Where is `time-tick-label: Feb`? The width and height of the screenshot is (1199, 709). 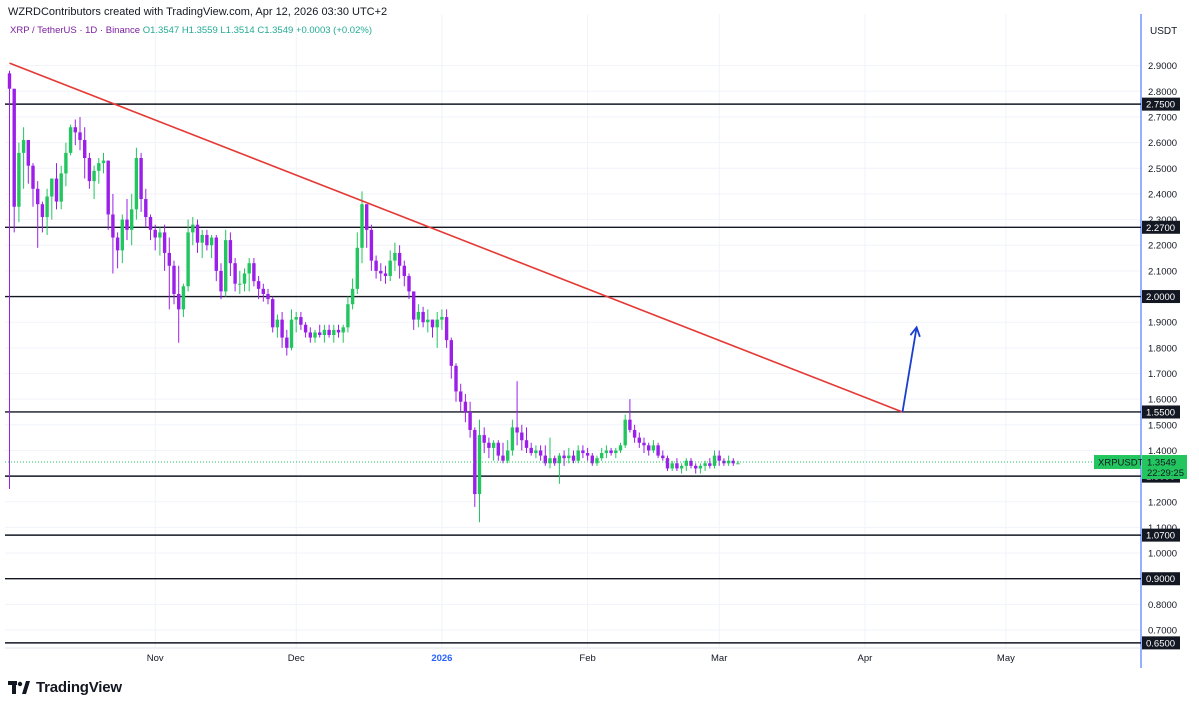
time-tick-label: Feb is located at coordinates (587, 658).